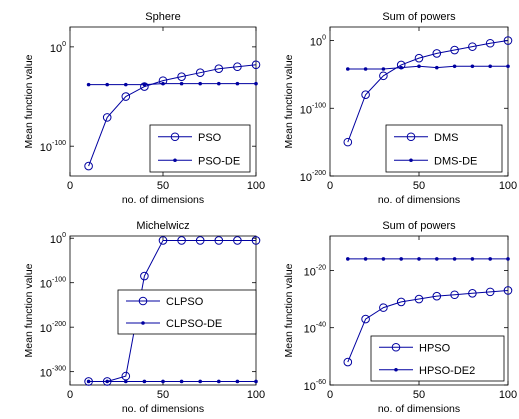 This screenshot has height=419, width=519. Describe the element at coordinates (172, 115) in the screenshot. I see `series-line-pso` at that location.